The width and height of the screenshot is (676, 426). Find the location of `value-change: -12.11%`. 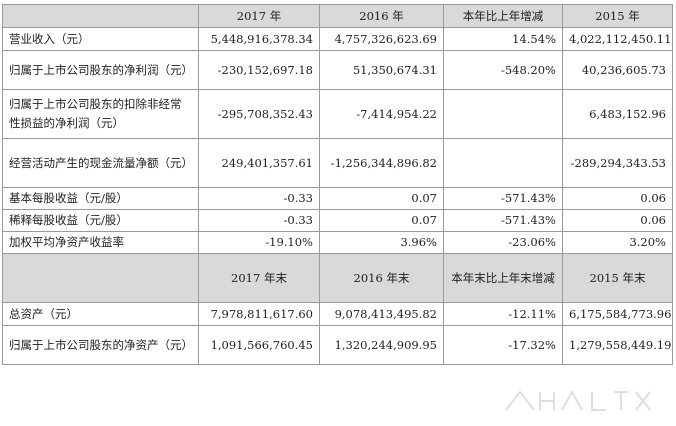

value-change: -12.11% is located at coordinates (503, 314).